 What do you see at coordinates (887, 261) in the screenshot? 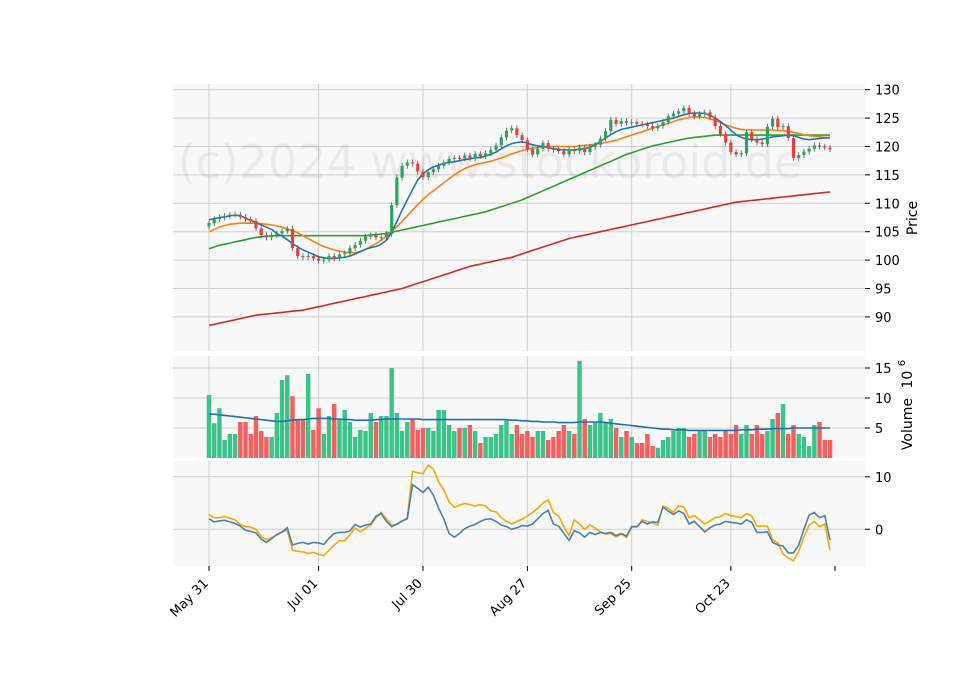
I see `price-tick-label: 100` at bounding box center [887, 261].